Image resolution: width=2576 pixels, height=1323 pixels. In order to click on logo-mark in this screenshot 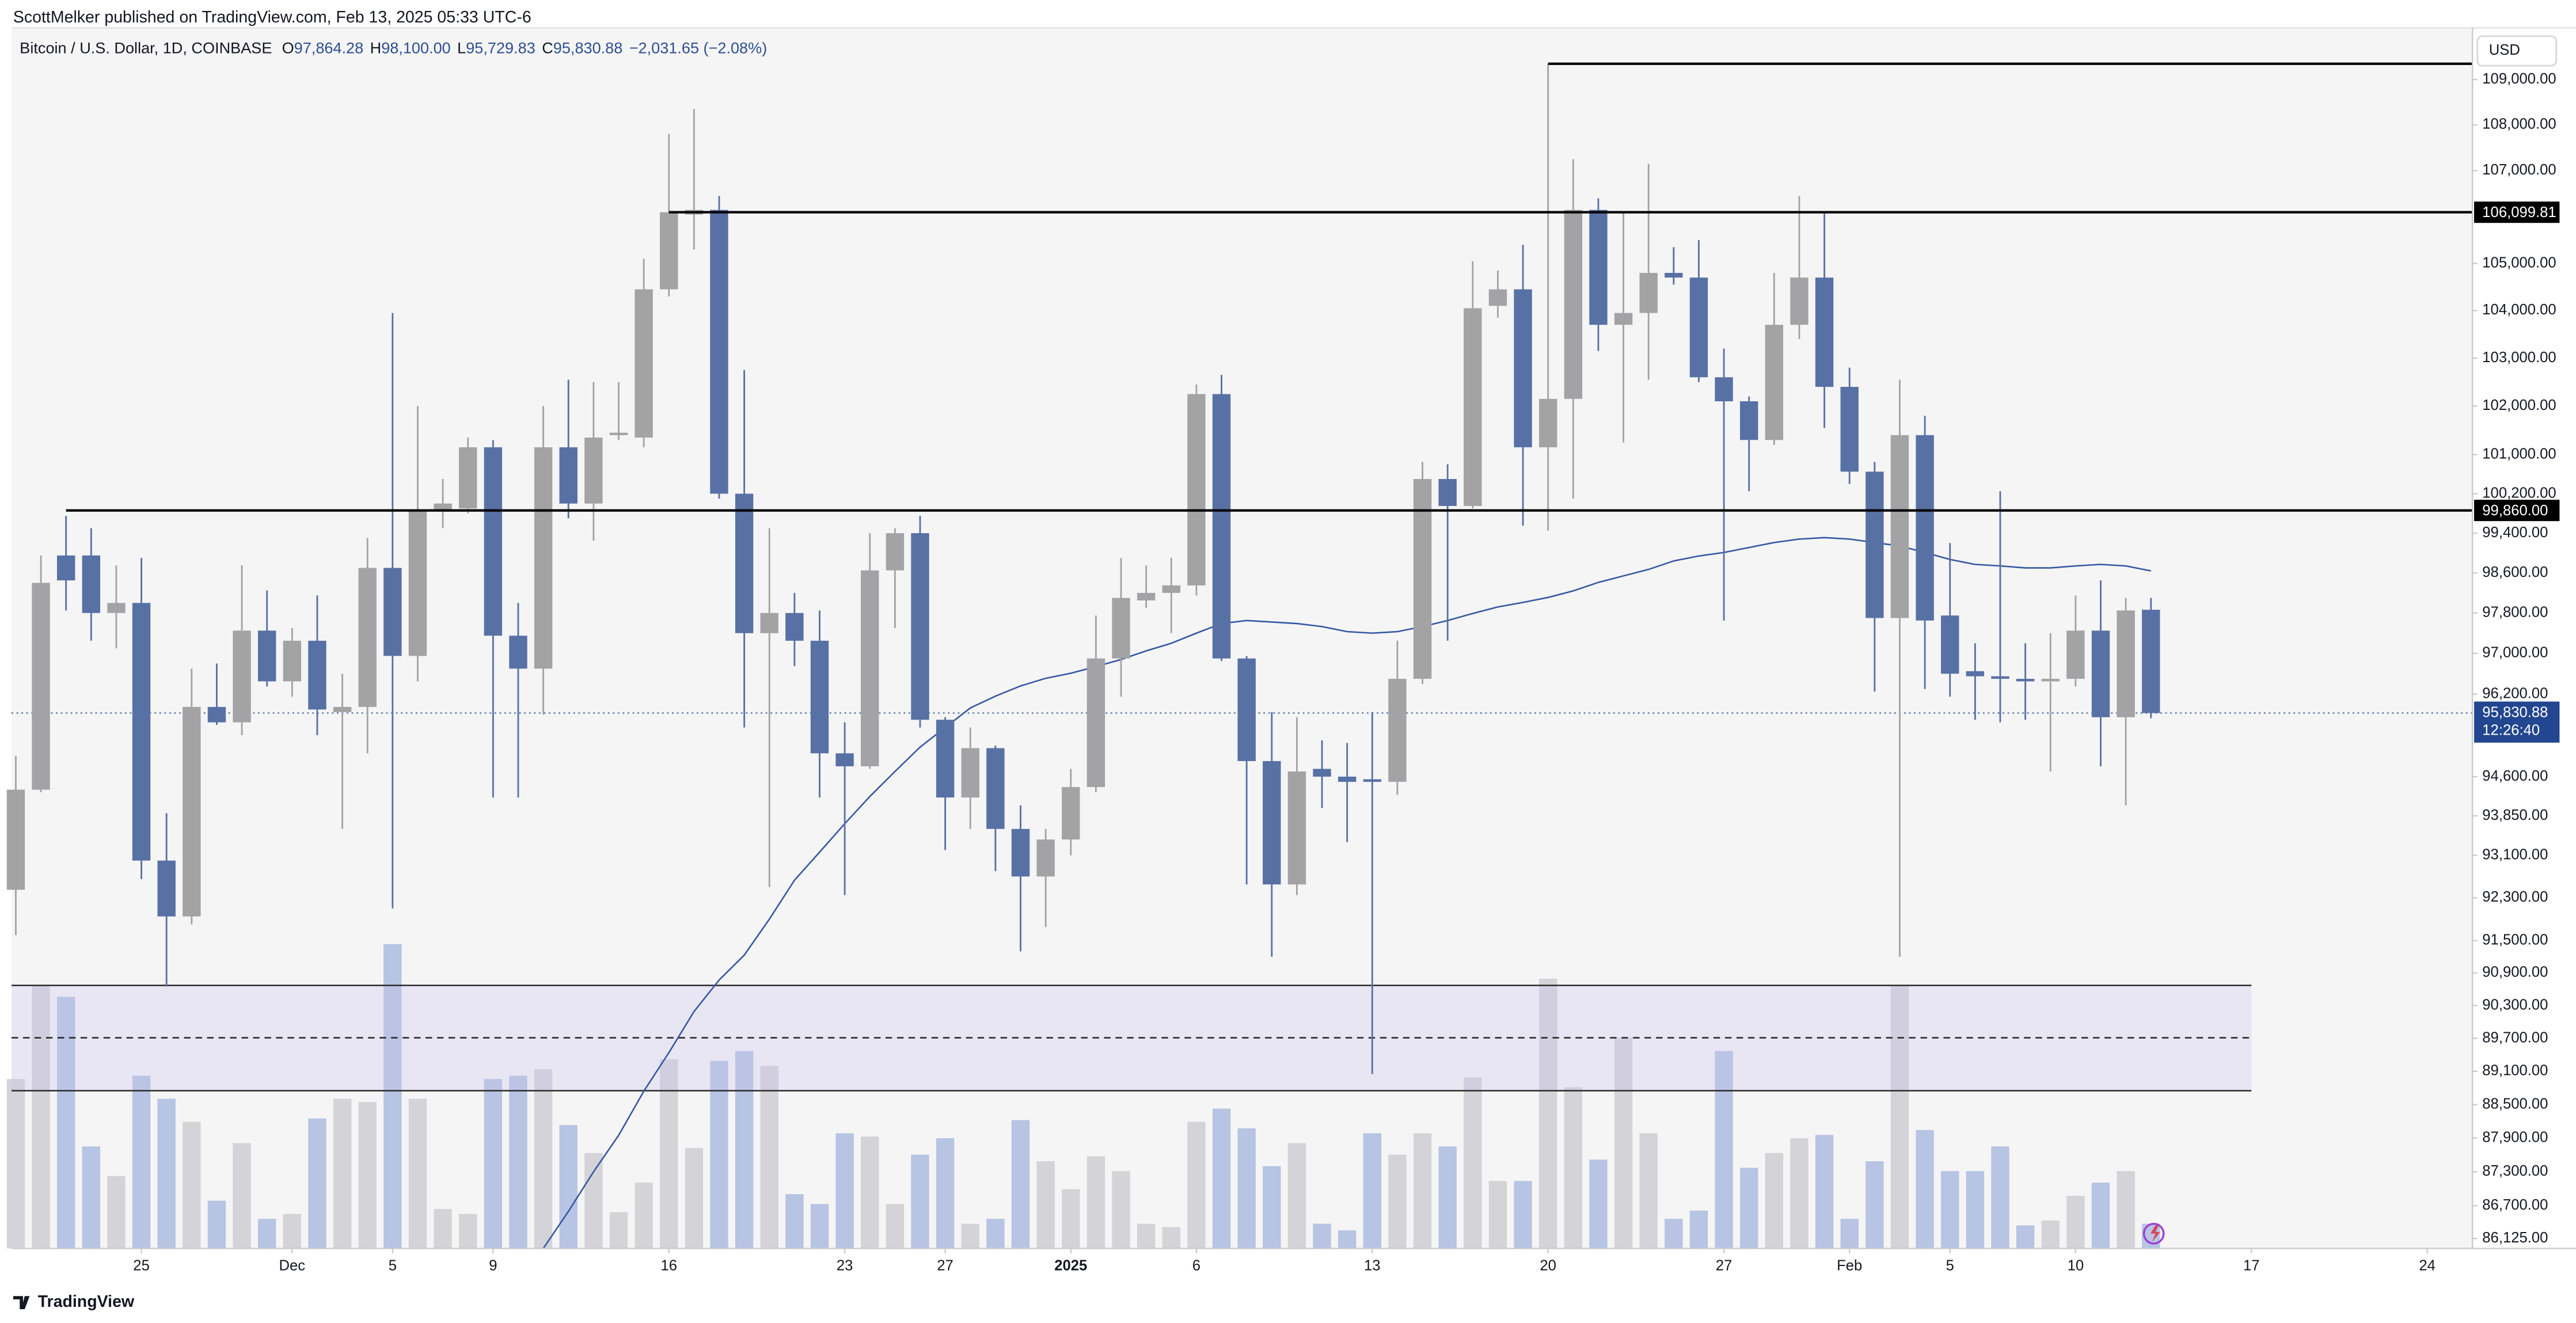, I will do `click(22, 1303)`.